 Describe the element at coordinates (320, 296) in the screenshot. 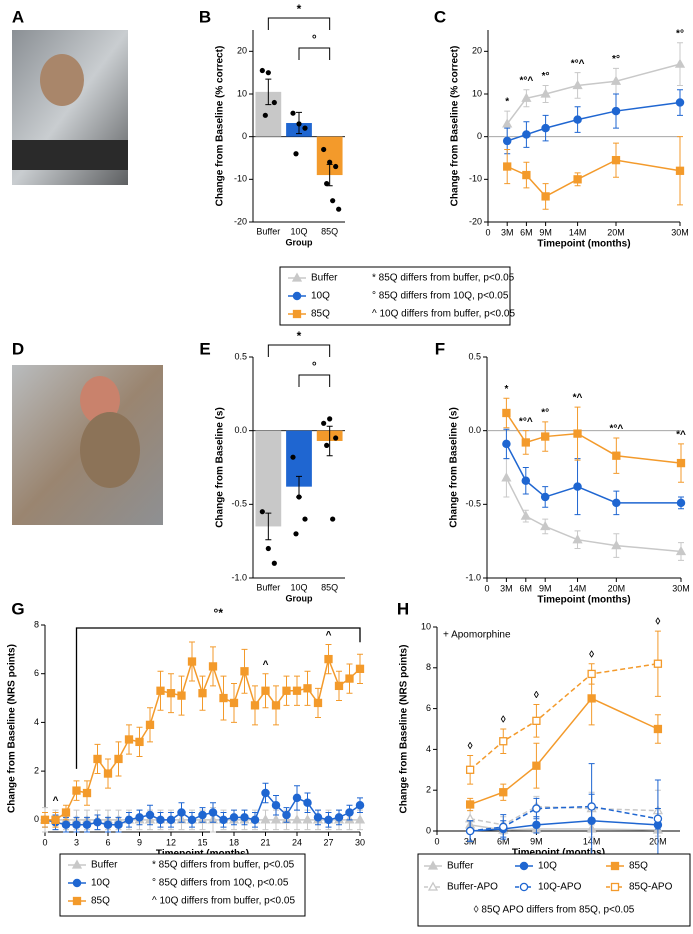

I see `legend-label: 10Q` at that location.